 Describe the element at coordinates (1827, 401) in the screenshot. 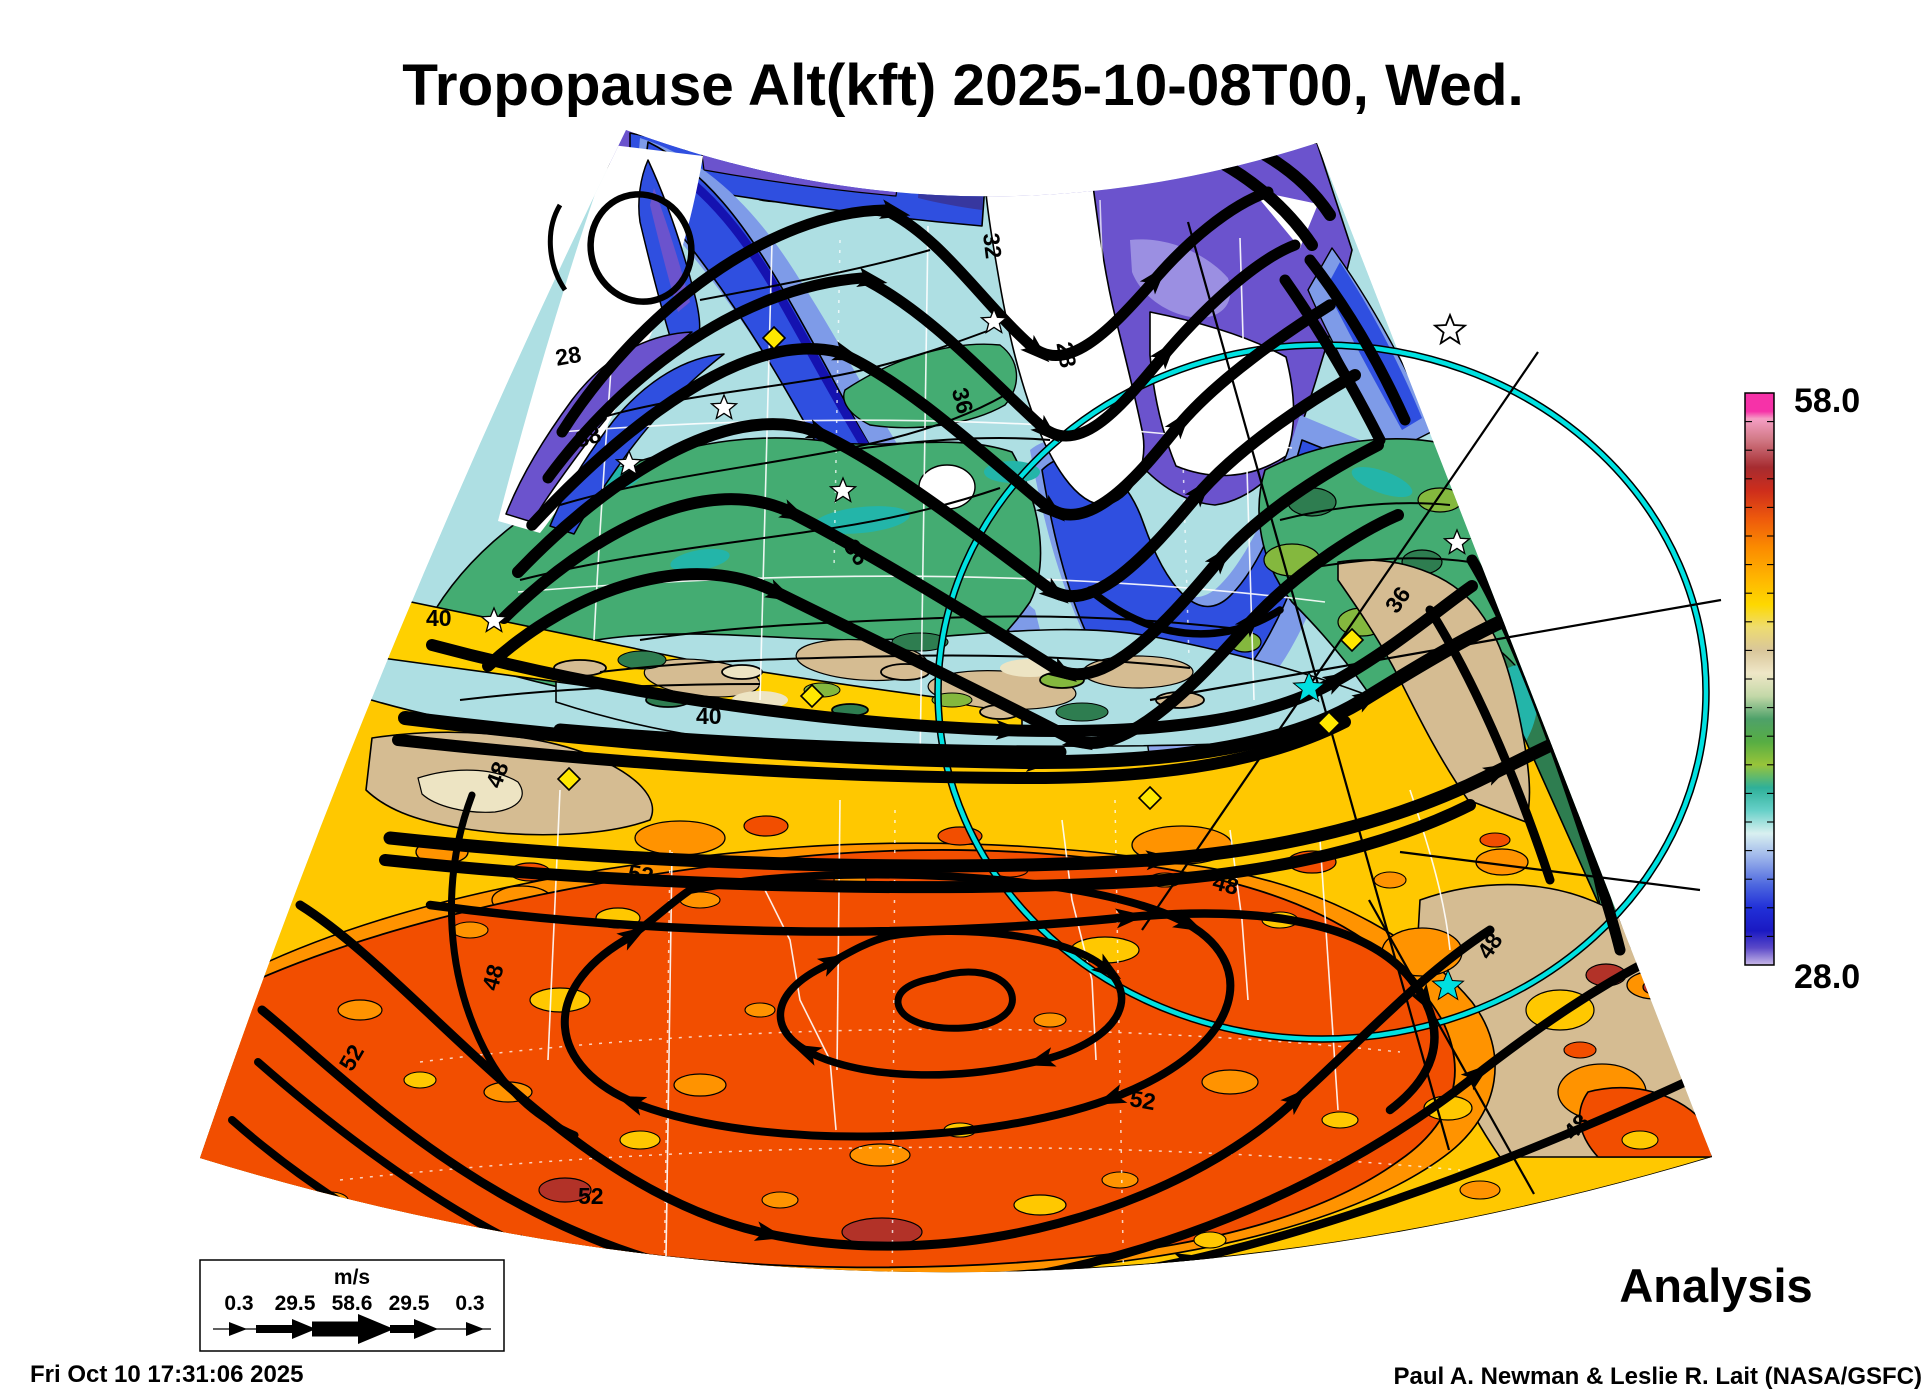

I see `svg-text: 58.0` at that location.